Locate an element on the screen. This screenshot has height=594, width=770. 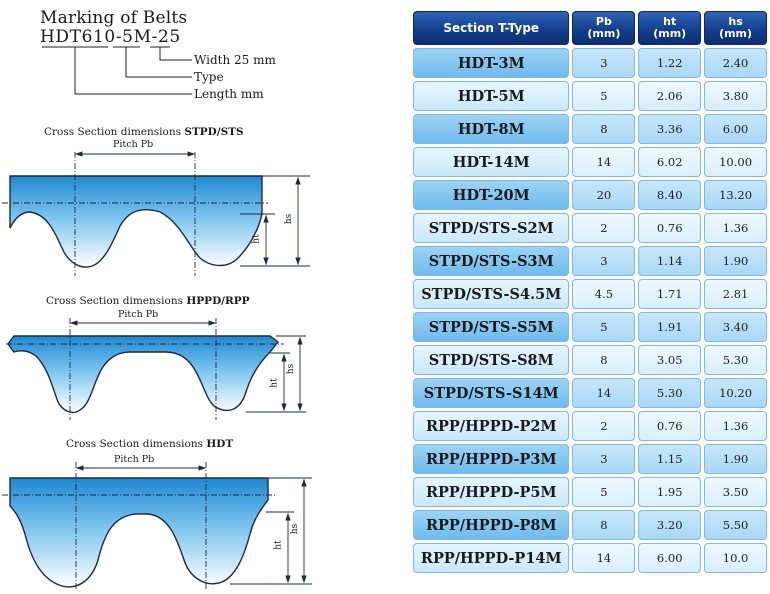
table-row: HDT-14M 14 6.02 10.00 is located at coordinates (590, 162).